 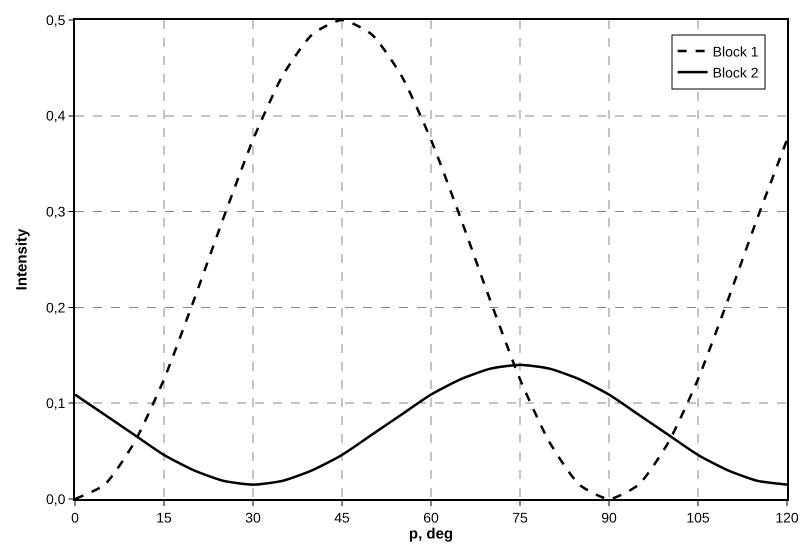 What do you see at coordinates (22, 259) in the screenshot?
I see `y-axis-title: Intensity` at bounding box center [22, 259].